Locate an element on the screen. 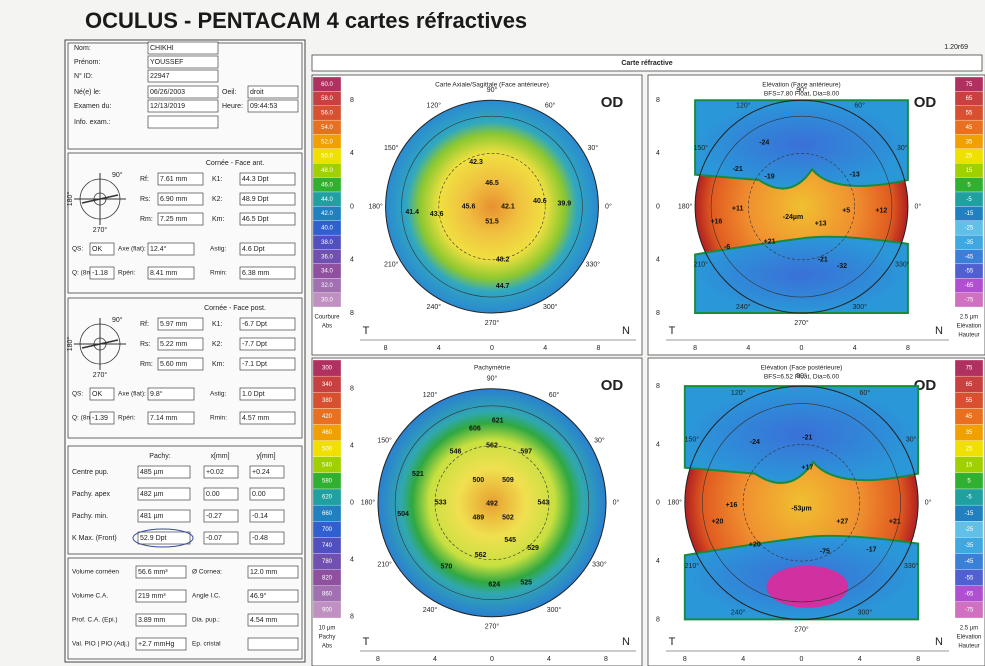 This screenshot has height=666, width=985. scale-label: 32.0 is located at coordinates (327, 286).